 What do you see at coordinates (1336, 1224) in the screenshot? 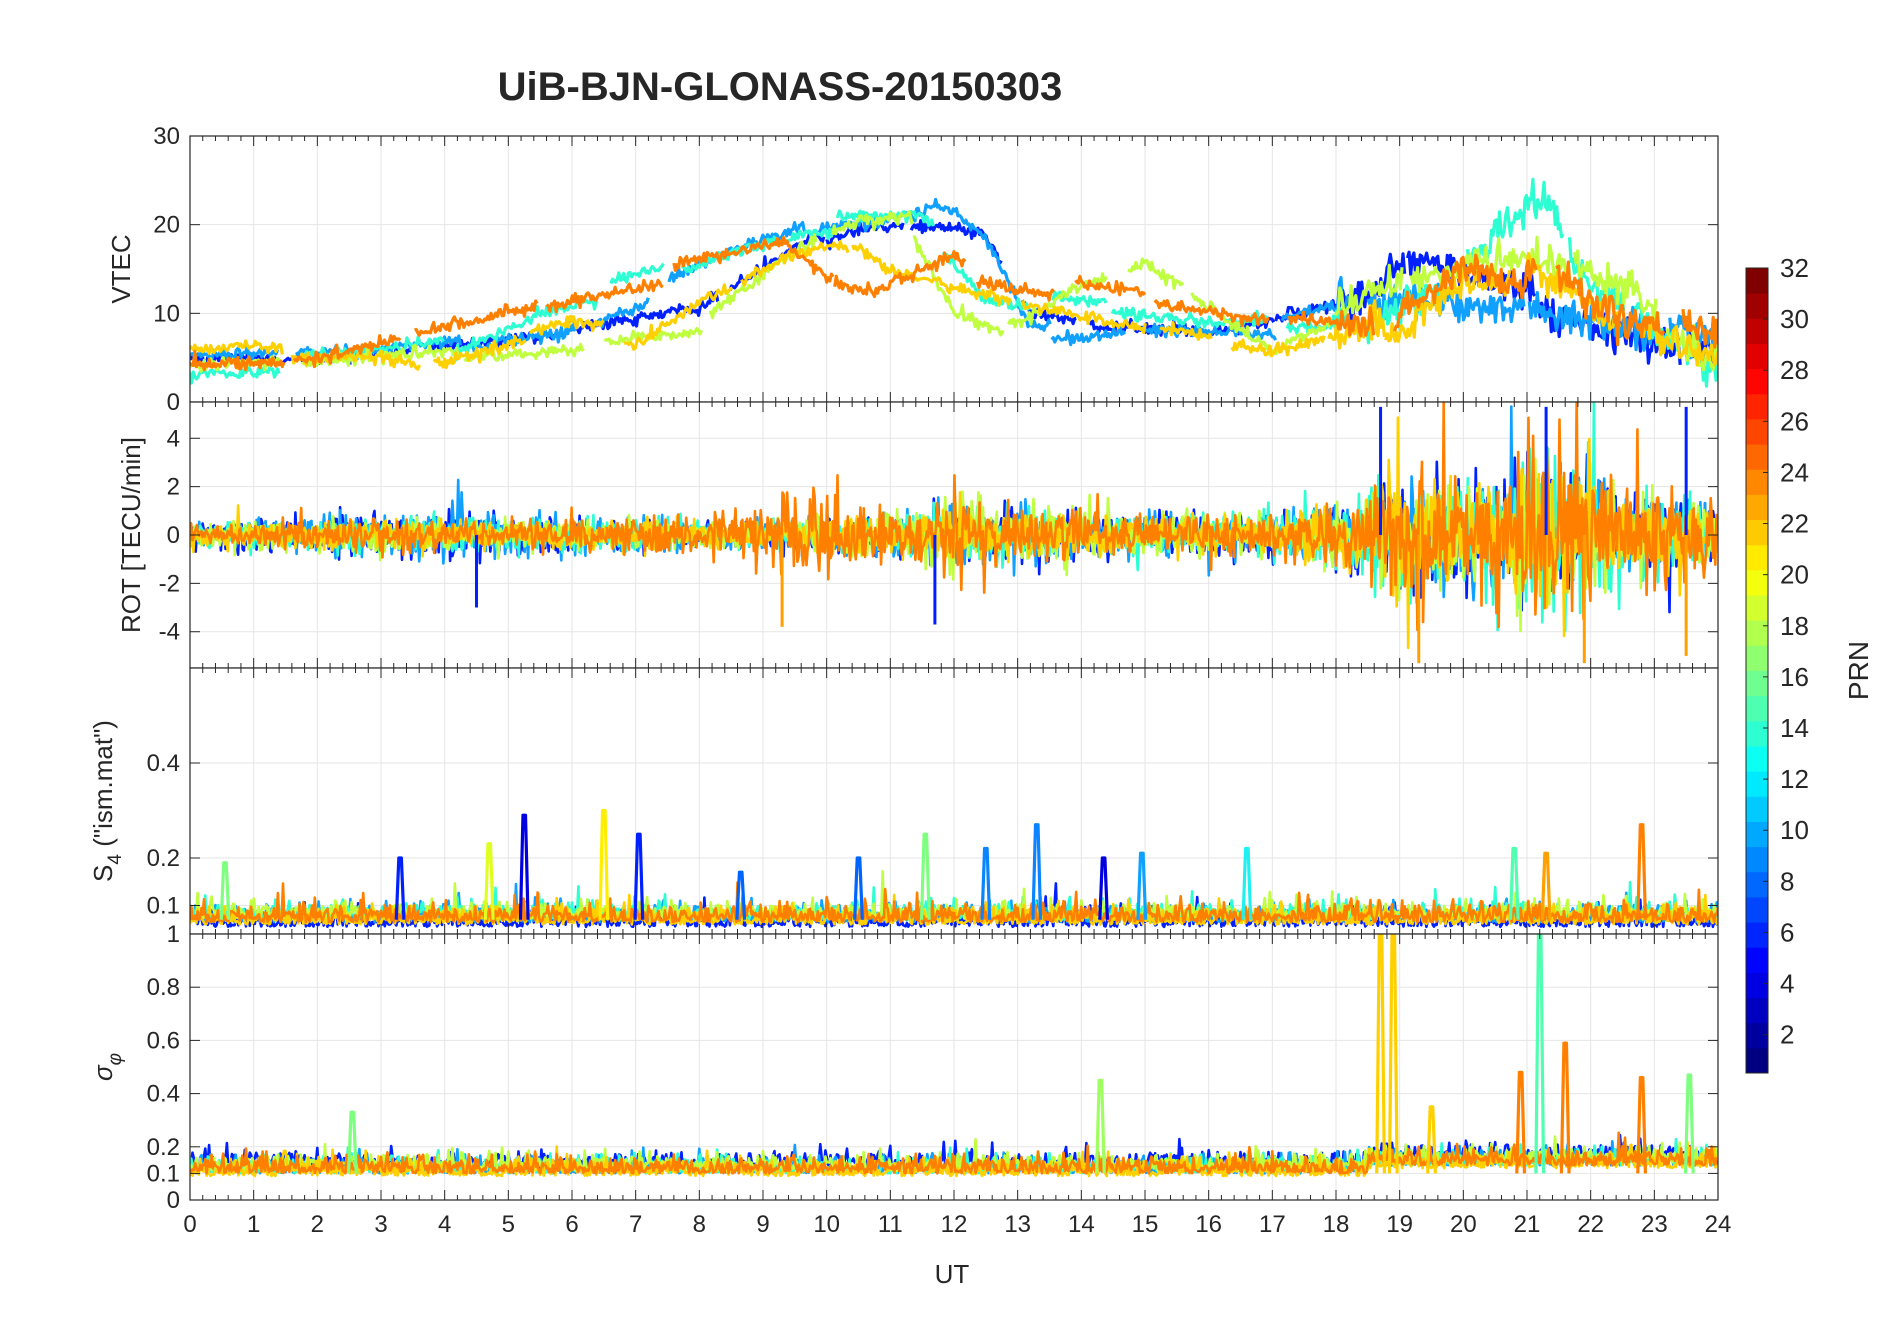
I see `x-tick-label: 18` at bounding box center [1336, 1224].